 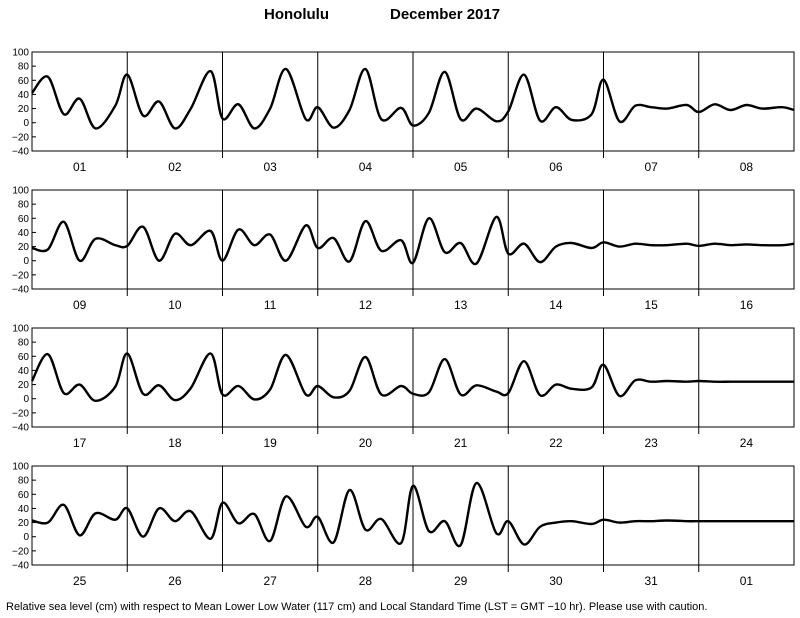 I want to click on day-label: 12, so click(x=366, y=305).